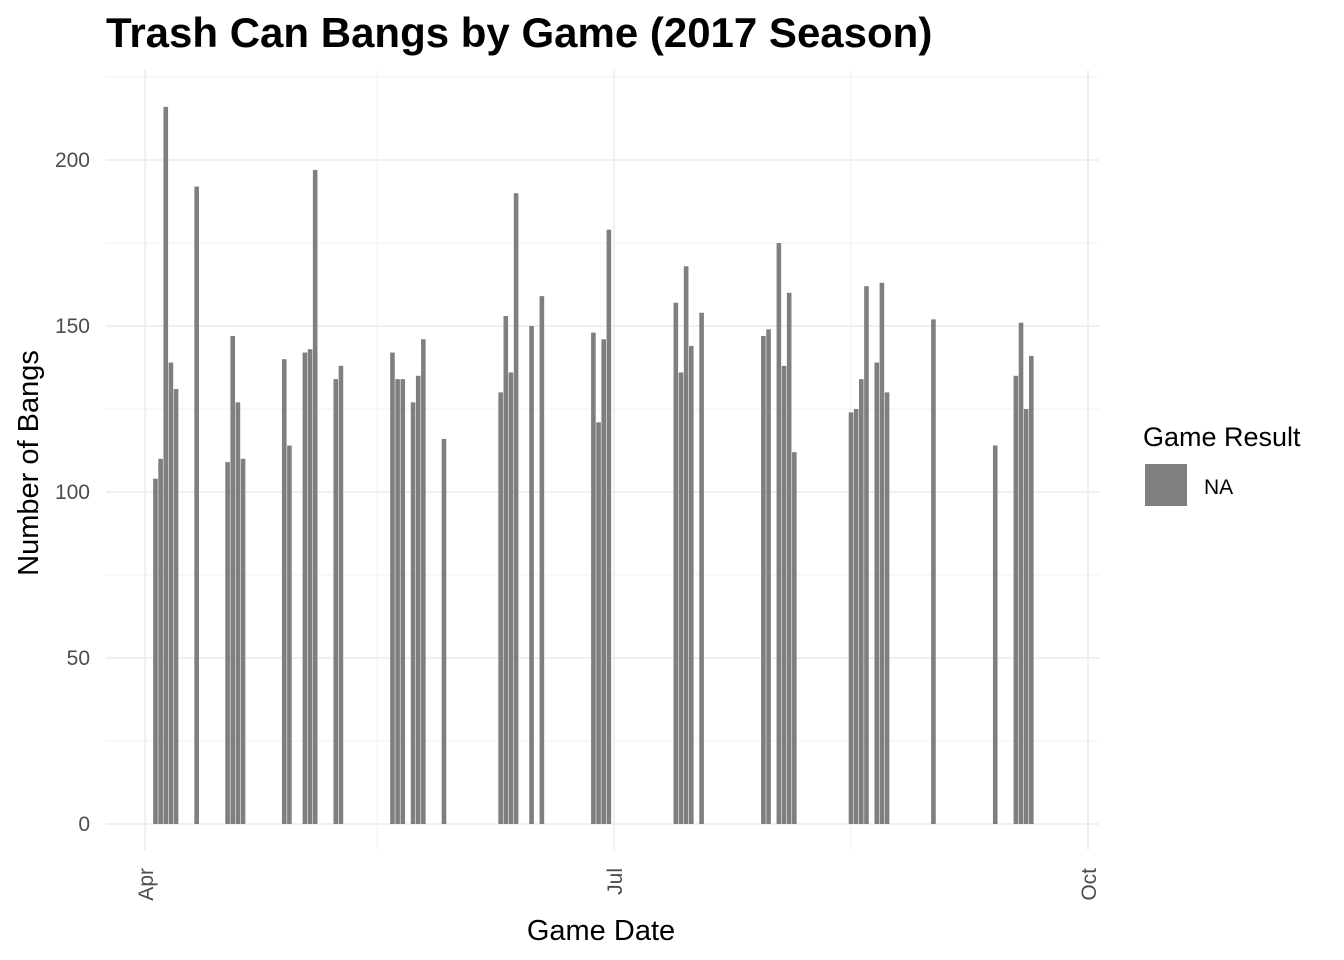  I want to click on x-tick-label: Apr, so click(146, 884).